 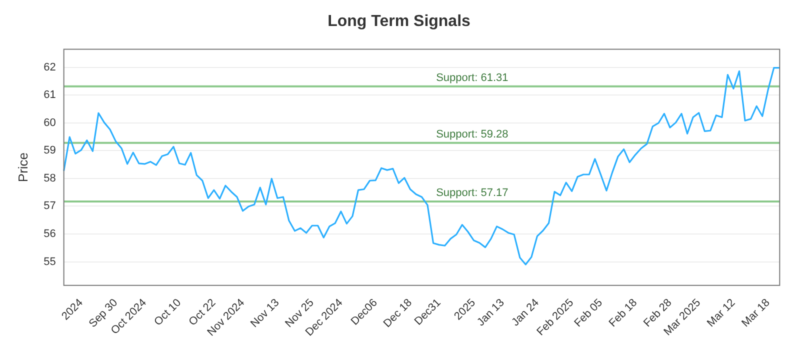 I want to click on y-tick-label: 56, so click(x=50, y=234).